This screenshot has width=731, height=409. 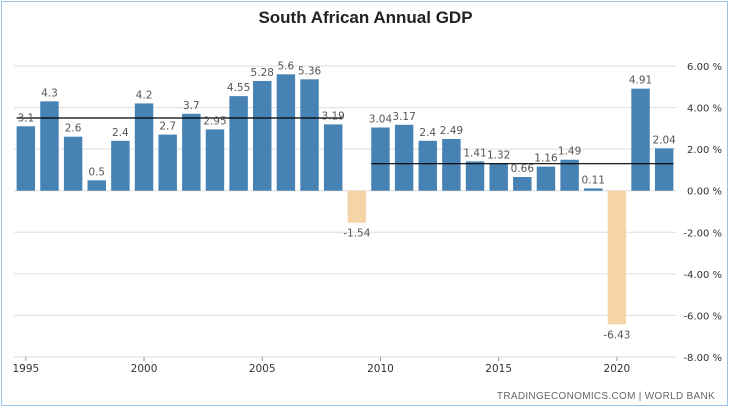 What do you see at coordinates (357, 206) in the screenshot?
I see `bar-2009` at bounding box center [357, 206].